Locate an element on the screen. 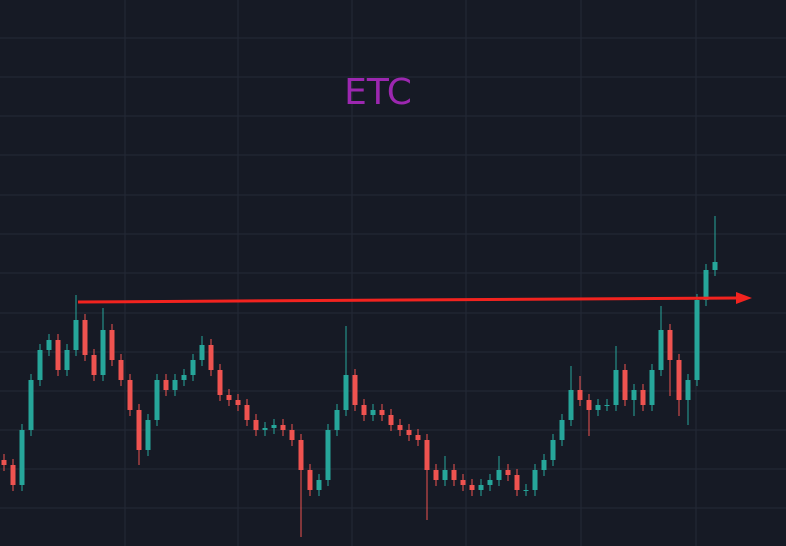 The image size is (786, 546). arrow-line is located at coordinates (408, 300).